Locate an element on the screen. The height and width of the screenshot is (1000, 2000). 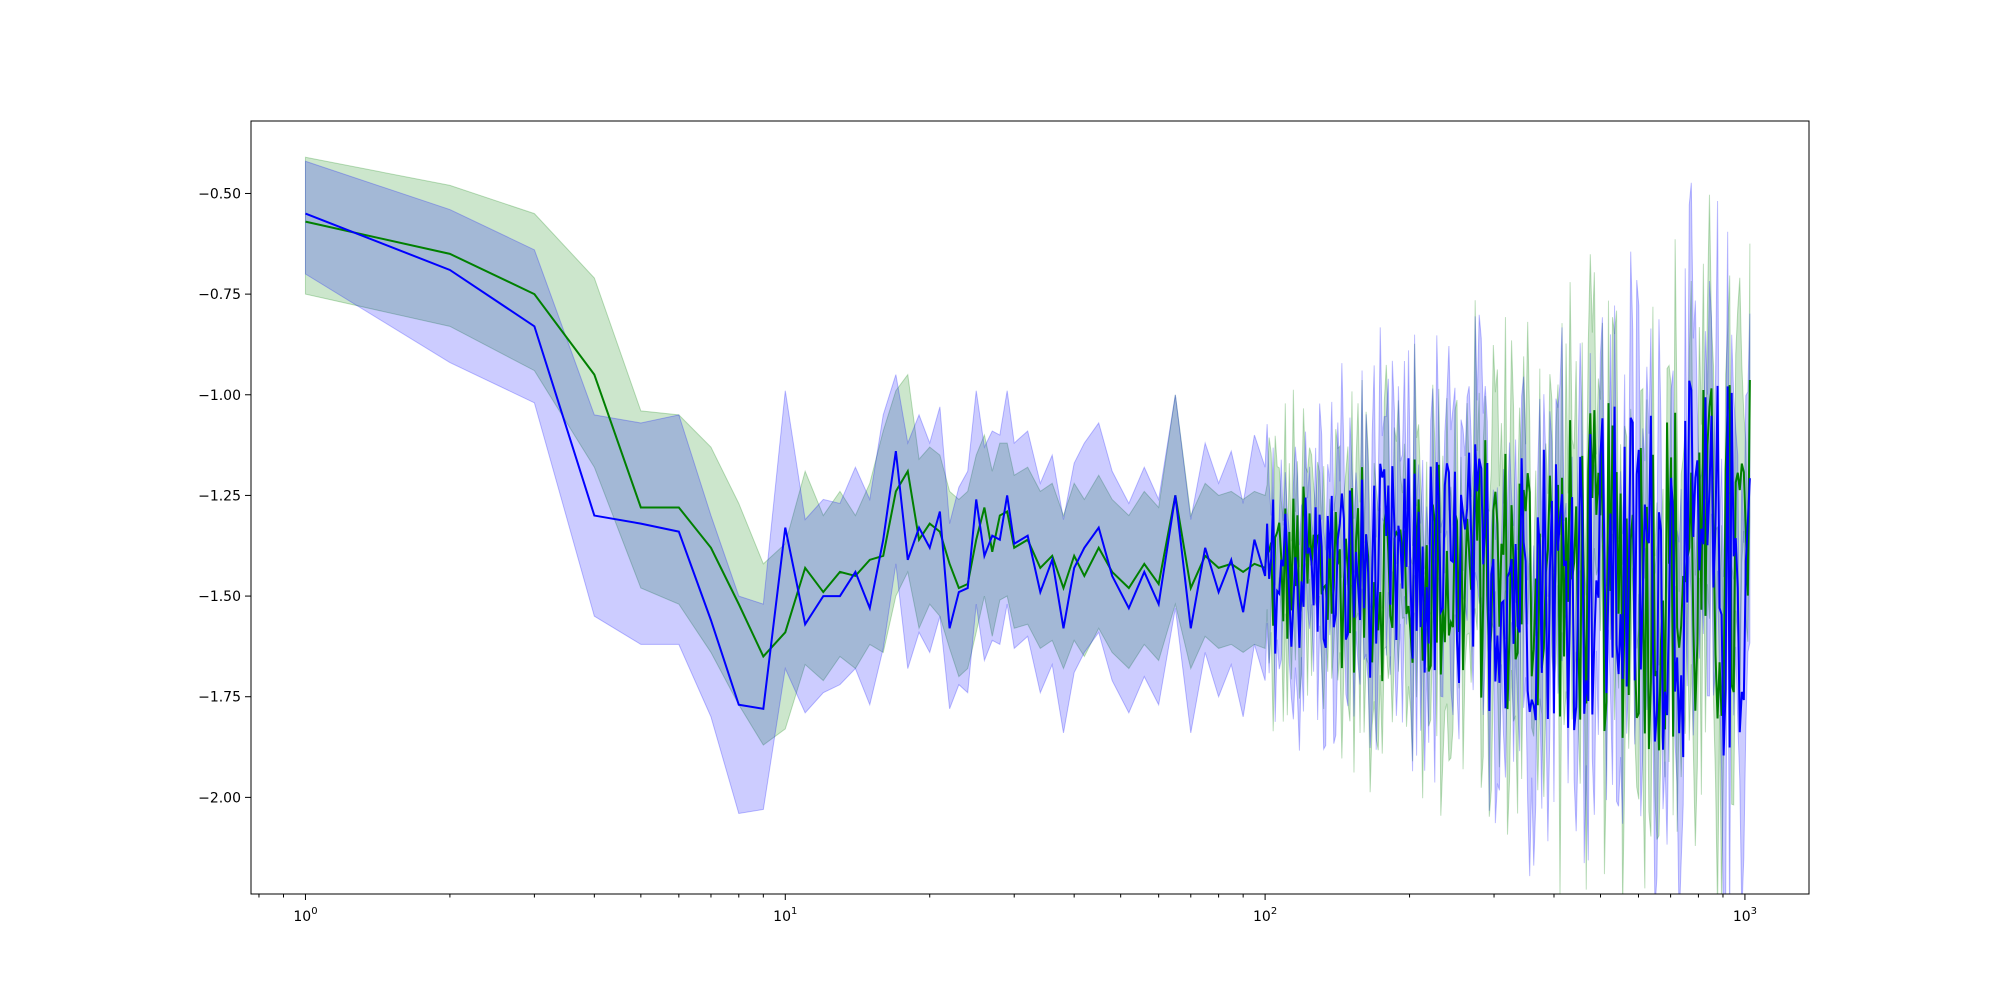
y-tick-label: −0.50 is located at coordinates (219, 194).